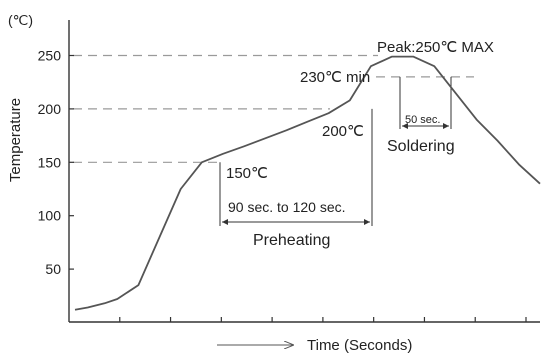 The width and height of the screenshot is (542, 357). What do you see at coordinates (421, 146) in the screenshot?
I see `soldering-label: Soldering` at bounding box center [421, 146].